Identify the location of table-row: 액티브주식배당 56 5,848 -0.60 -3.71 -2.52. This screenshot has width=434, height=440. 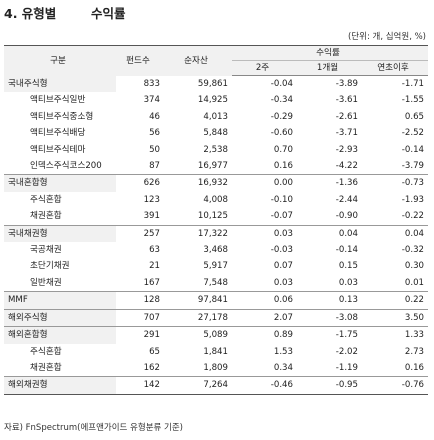
(216, 133).